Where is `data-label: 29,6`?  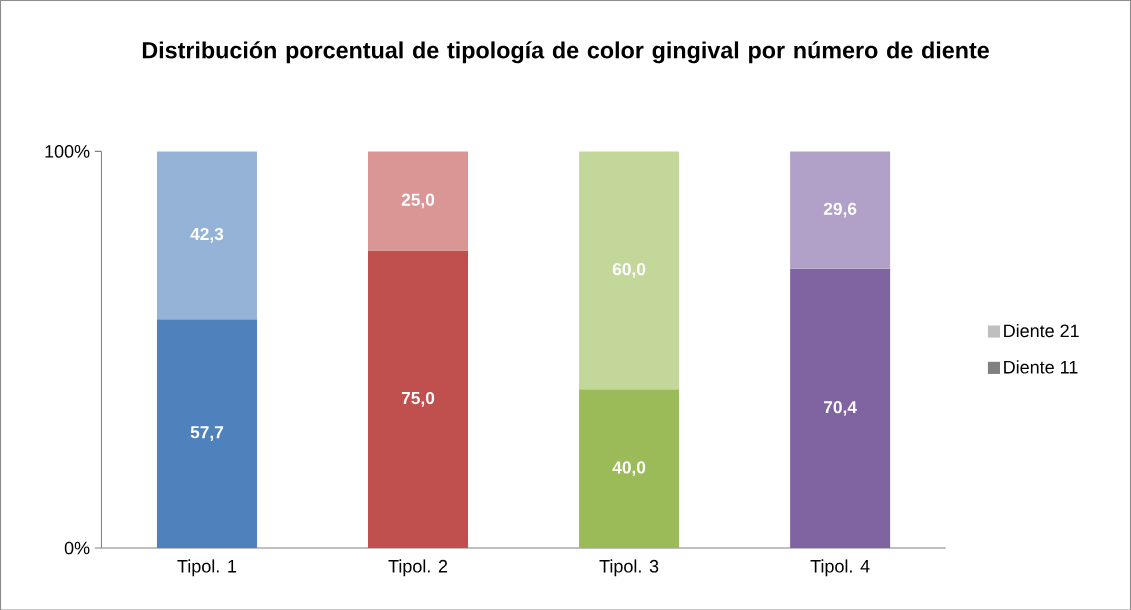 data-label: 29,6 is located at coordinates (840, 210).